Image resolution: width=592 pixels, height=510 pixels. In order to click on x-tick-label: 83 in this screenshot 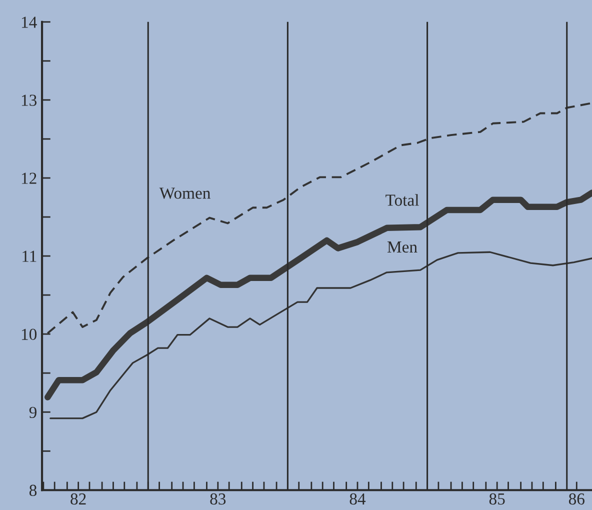, I will do `click(218, 499)`.